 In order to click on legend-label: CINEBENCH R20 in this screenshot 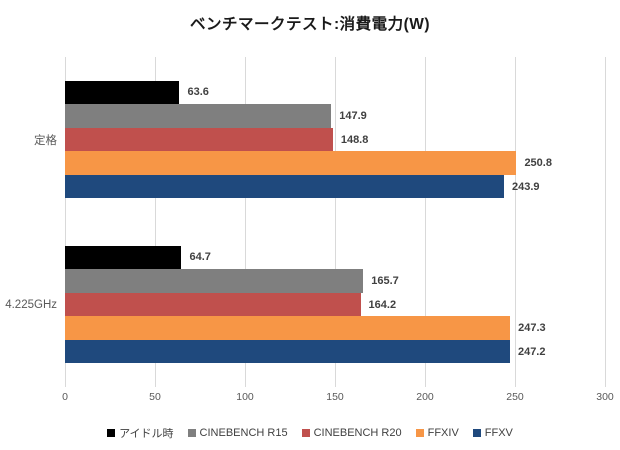, I will do `click(357, 433)`.